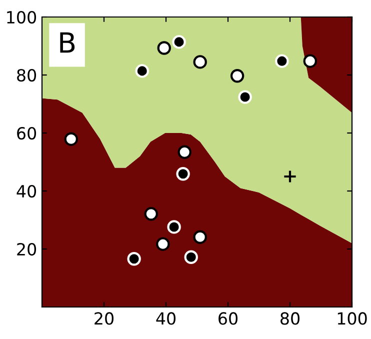  What do you see at coordinates (26, 249) in the screenshot?
I see `y-tick-label: 20` at bounding box center [26, 249].